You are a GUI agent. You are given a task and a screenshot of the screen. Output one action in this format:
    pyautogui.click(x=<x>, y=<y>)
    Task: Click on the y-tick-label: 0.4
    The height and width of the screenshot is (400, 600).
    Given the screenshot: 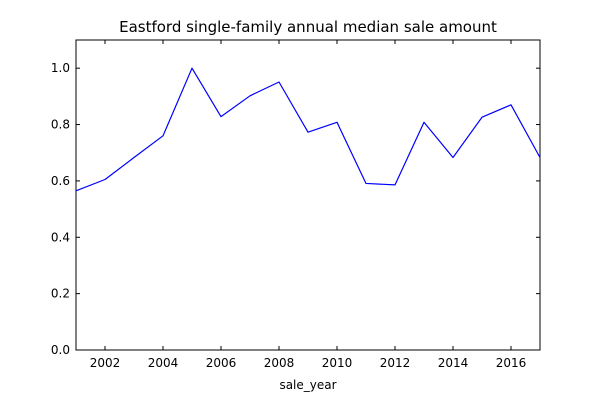 What is the action you would take?
    pyautogui.click(x=60, y=237)
    